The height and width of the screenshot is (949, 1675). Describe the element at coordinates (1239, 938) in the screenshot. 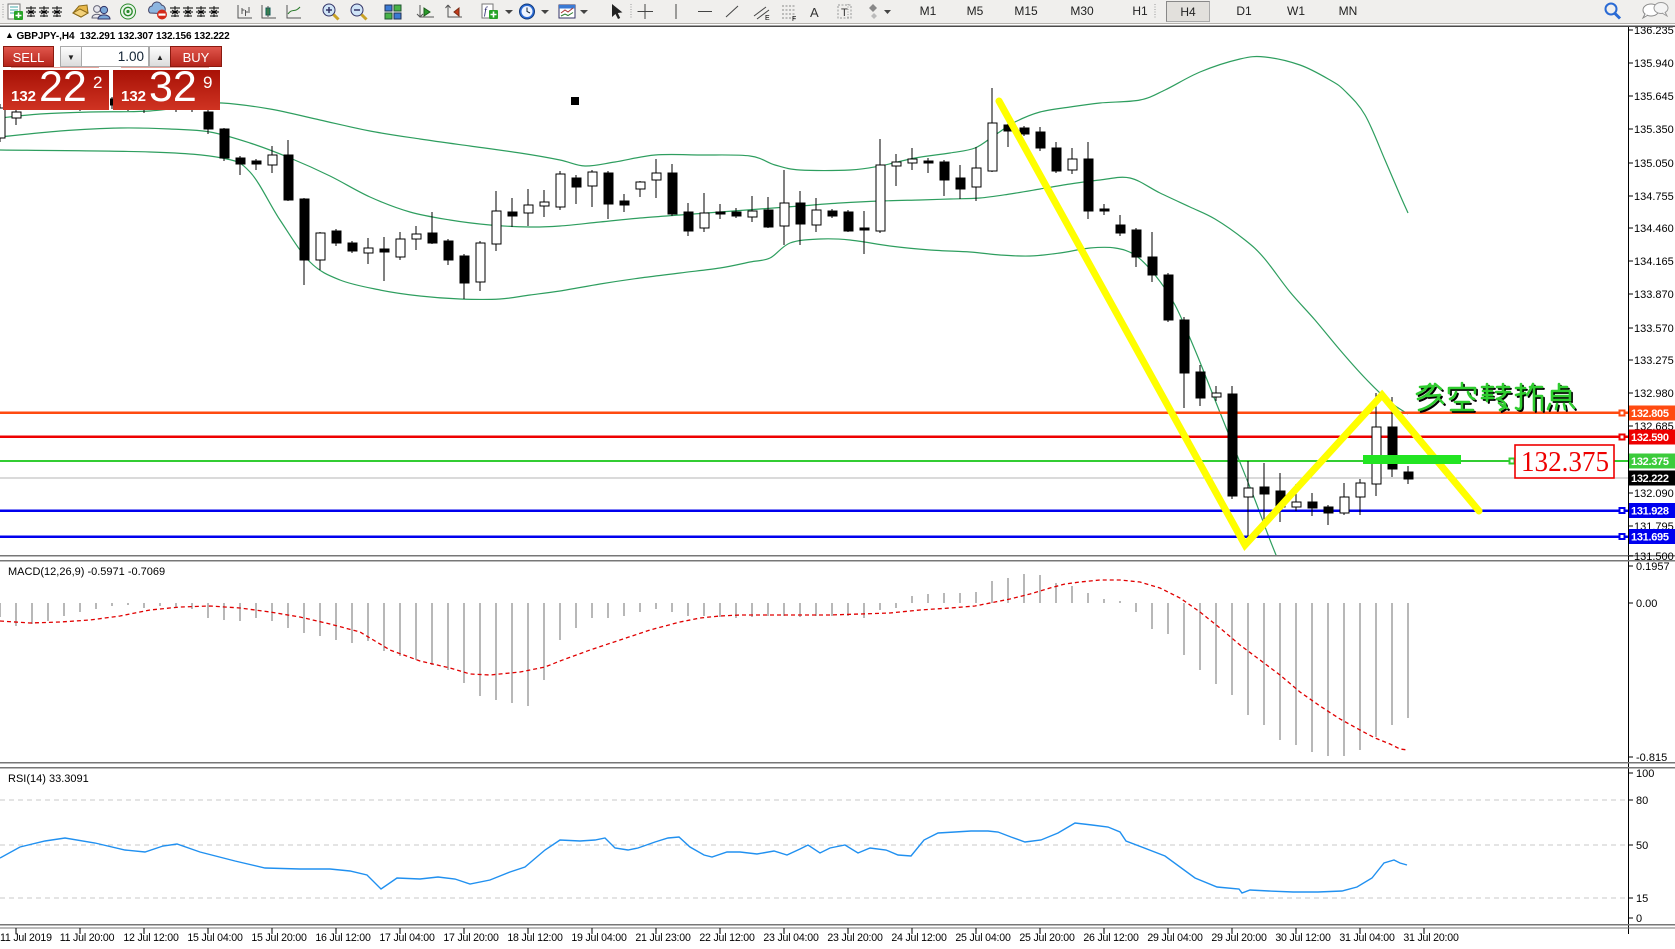

I see `svg-text: 29 Jul 20:00` at that location.